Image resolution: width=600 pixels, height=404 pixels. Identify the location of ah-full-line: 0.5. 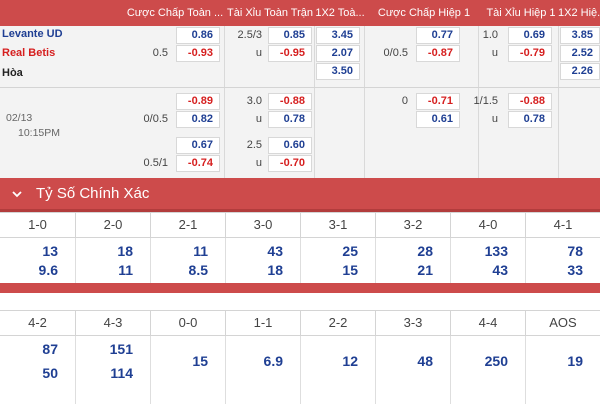
(160, 53).